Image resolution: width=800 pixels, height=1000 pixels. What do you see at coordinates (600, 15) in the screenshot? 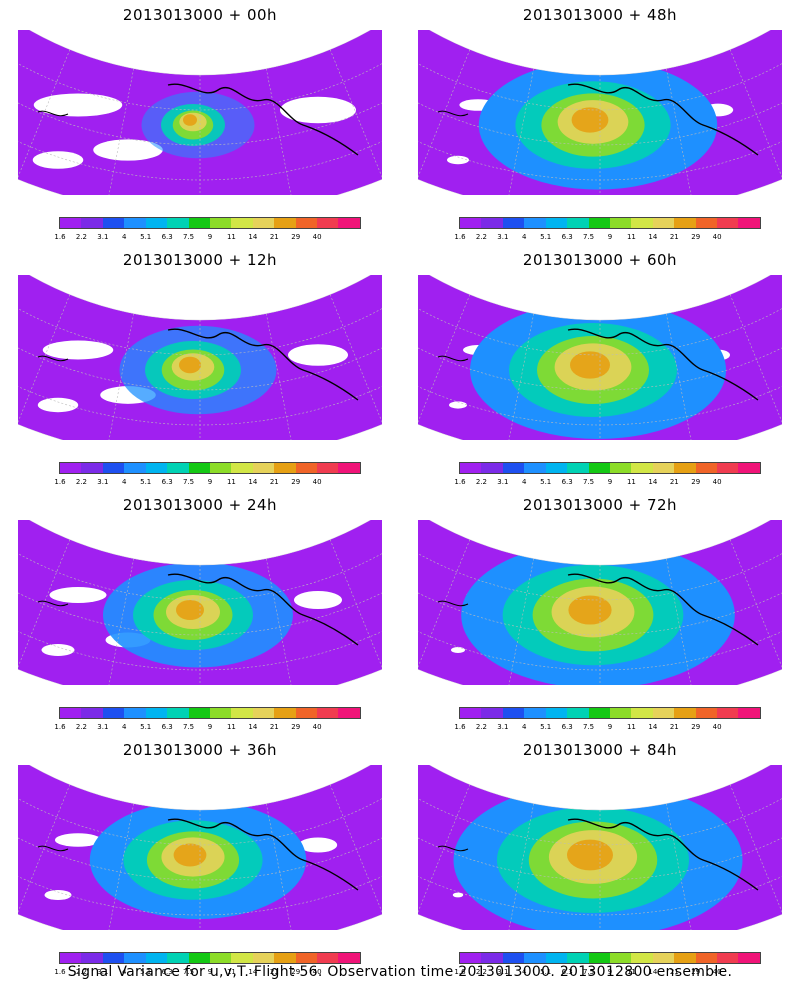
I see `panel-title: 2013013000 + 48h` at bounding box center [600, 15].